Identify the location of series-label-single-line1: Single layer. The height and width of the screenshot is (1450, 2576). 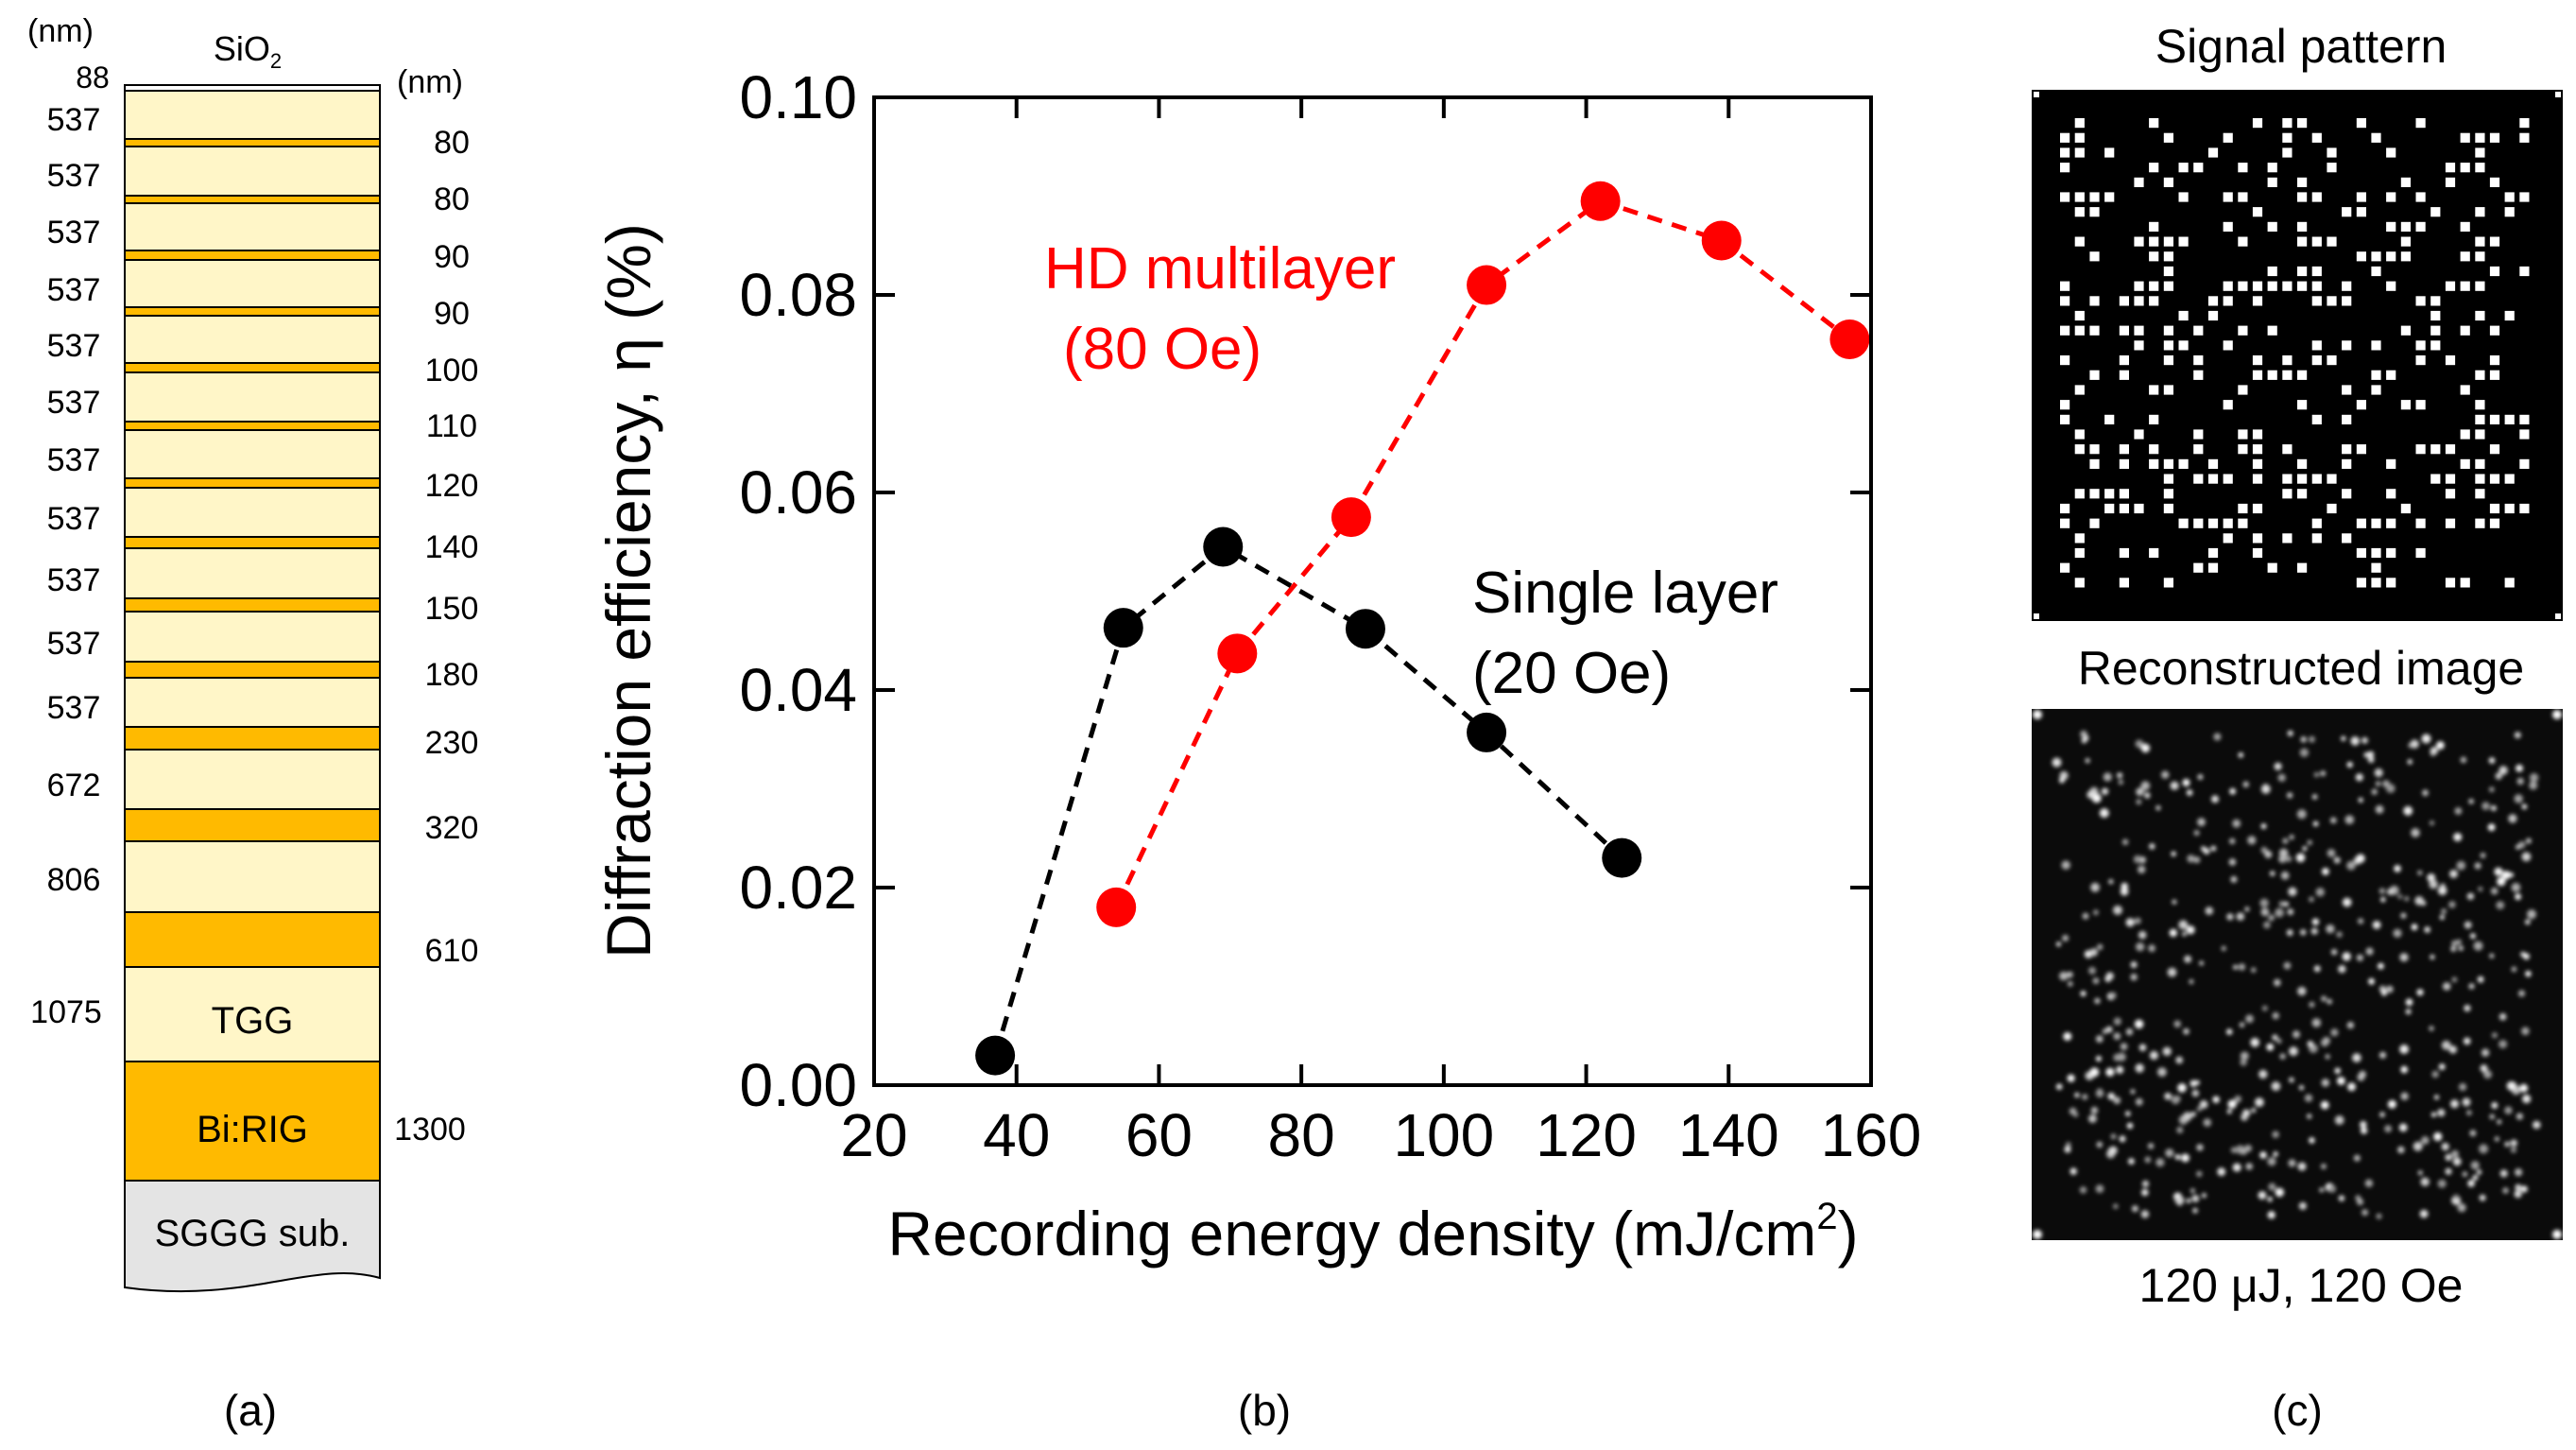
(1625, 593).